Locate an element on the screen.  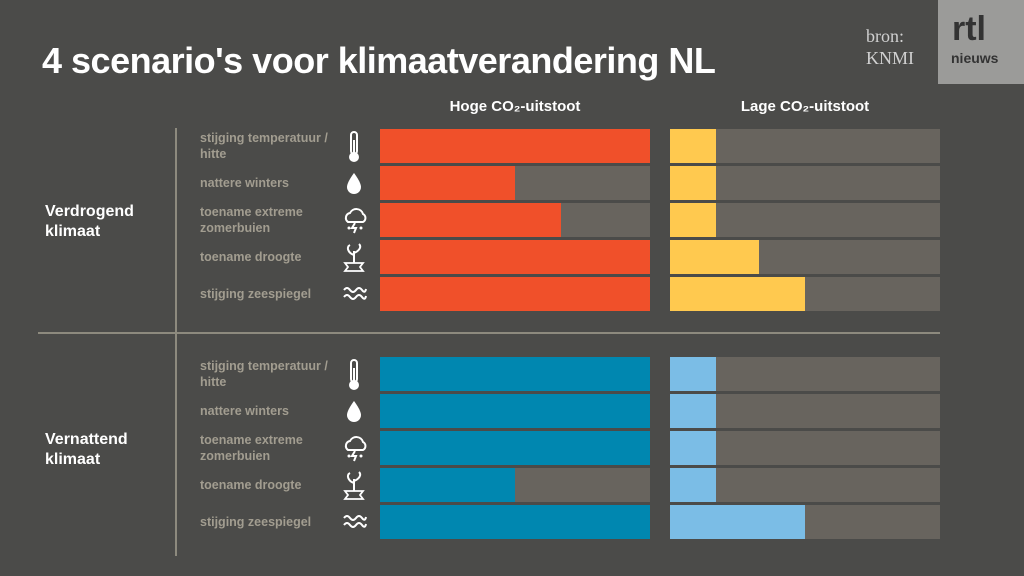
title: 4 scenario's voor klimaatverandering NL is located at coordinates (379, 60).